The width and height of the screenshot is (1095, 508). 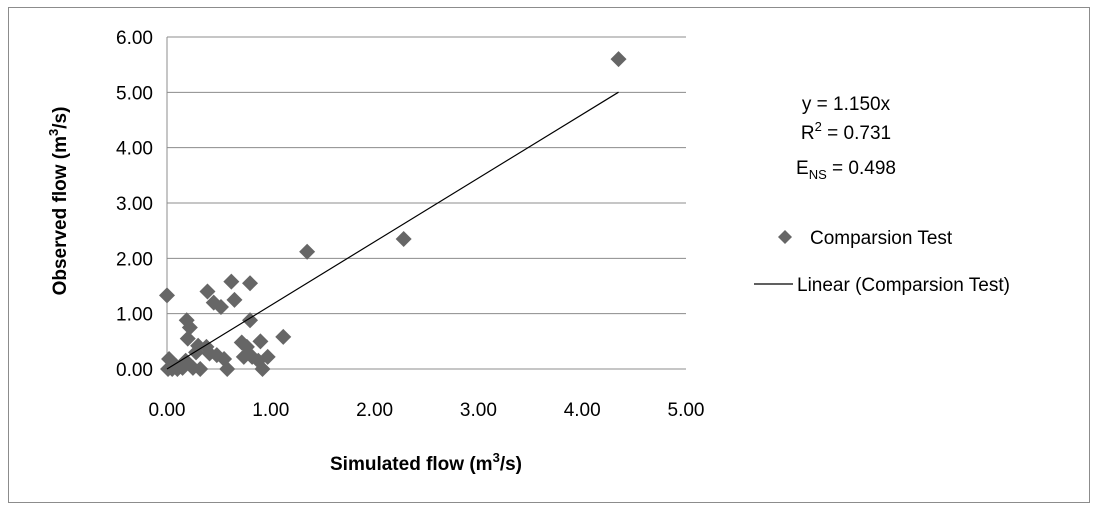 What do you see at coordinates (58, 201) in the screenshot?
I see `y-axis-title: Observed flow (m3/s)` at bounding box center [58, 201].